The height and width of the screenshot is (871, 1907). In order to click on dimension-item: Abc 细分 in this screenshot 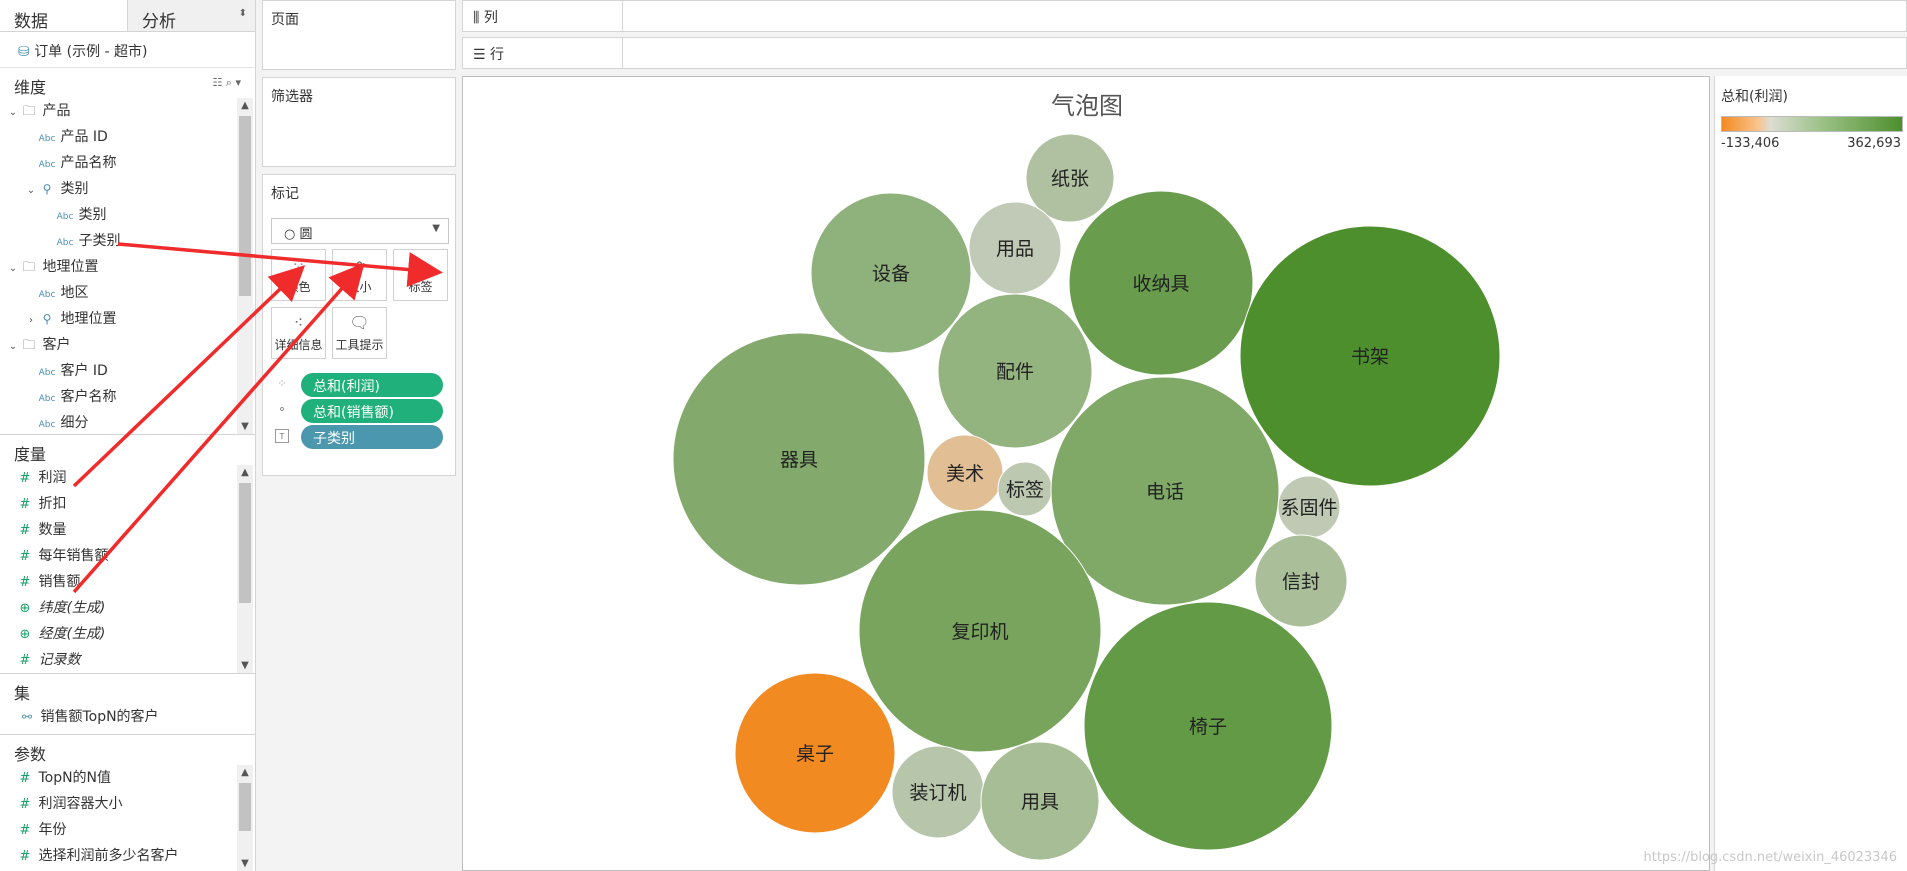, I will do `click(127, 422)`.